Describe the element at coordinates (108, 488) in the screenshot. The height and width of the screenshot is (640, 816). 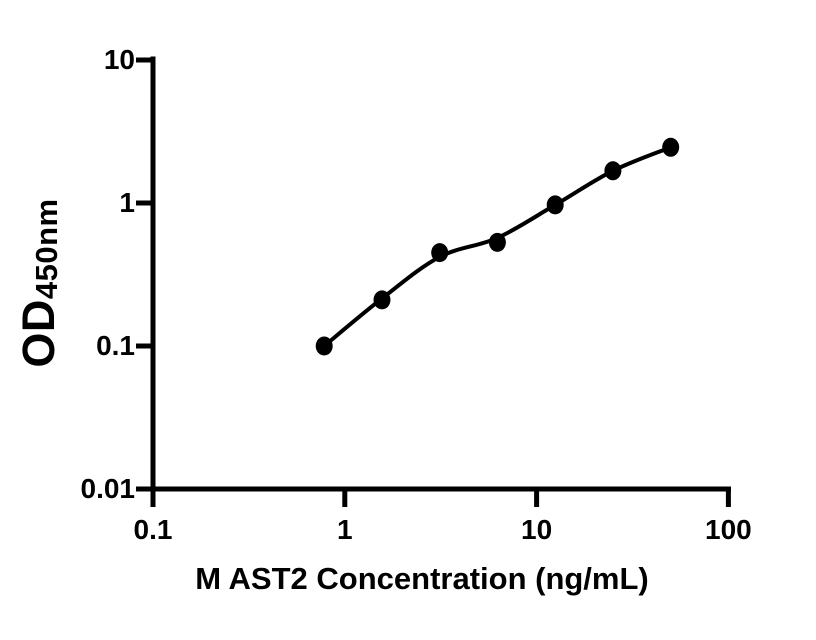
I see `y-tick-label: 0.01` at that location.